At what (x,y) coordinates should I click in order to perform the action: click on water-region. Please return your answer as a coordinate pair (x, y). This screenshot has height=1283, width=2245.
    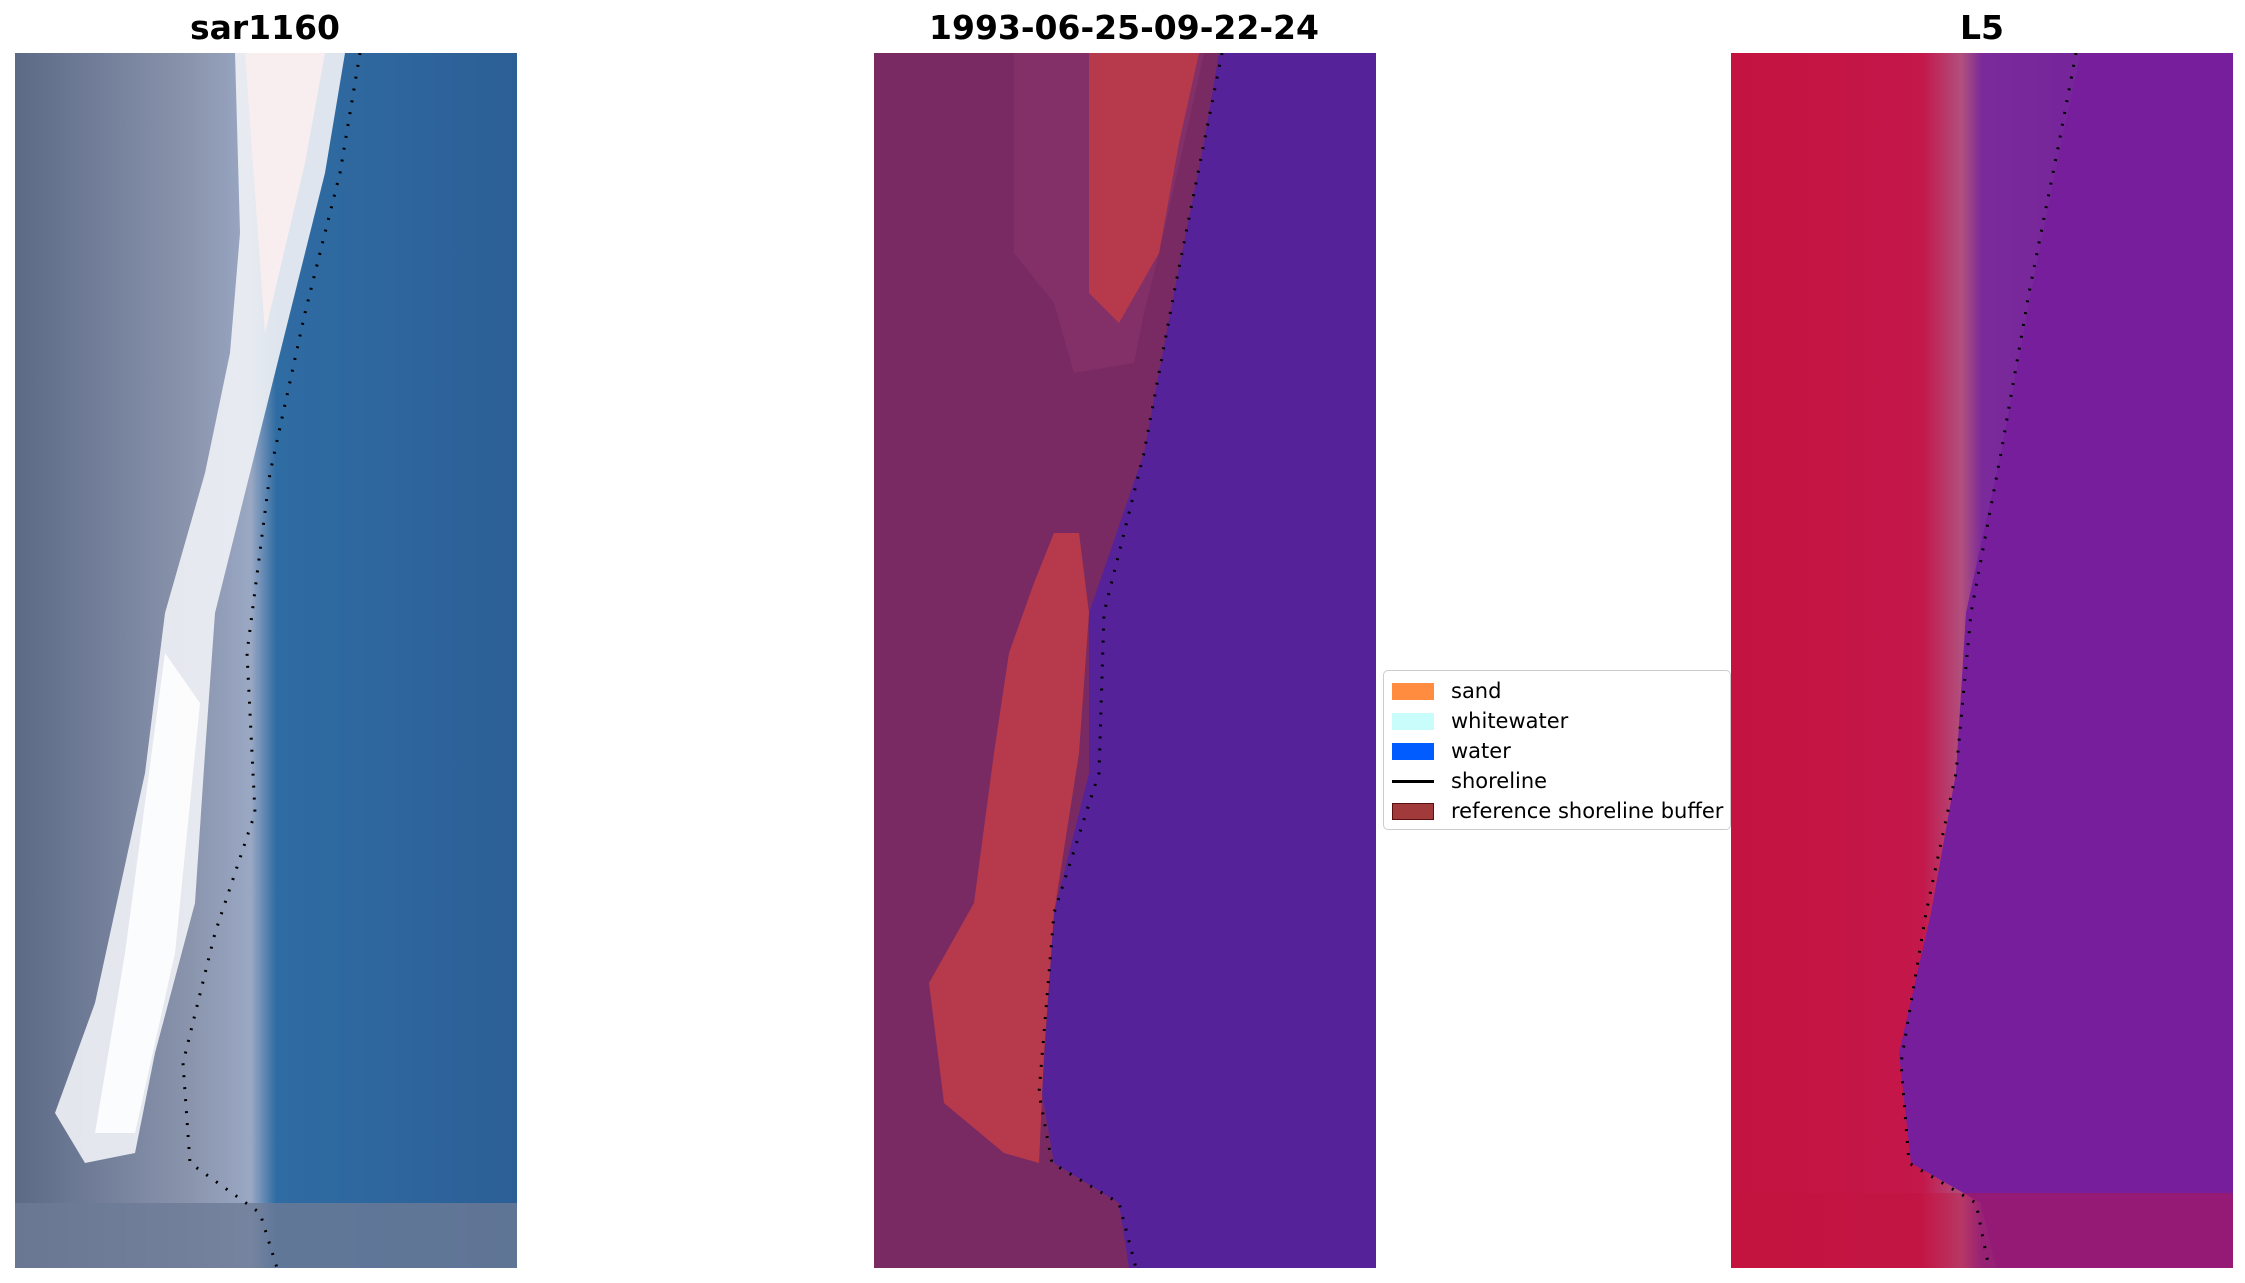
    Looking at the image, I should click on (2066, 660).